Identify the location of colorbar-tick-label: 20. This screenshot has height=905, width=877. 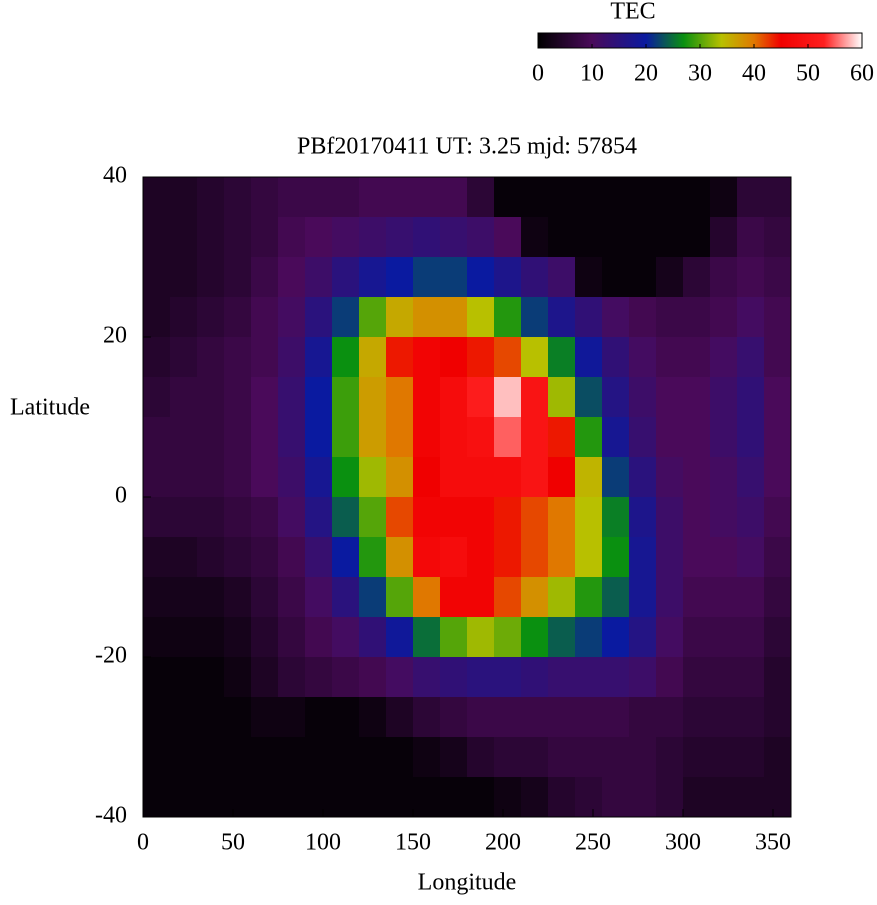
(646, 74).